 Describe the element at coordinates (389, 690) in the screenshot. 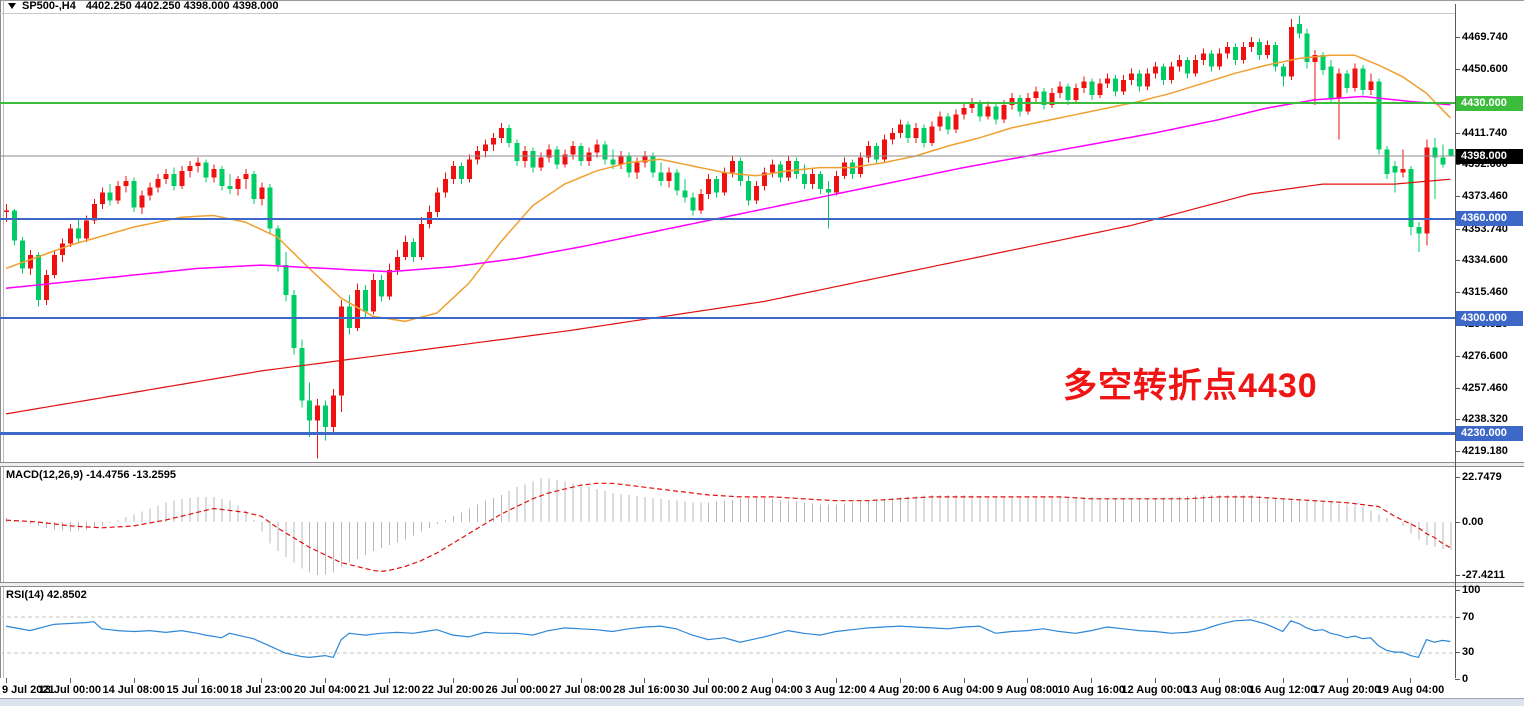

I see `x-axis-label: 21 Jul 12:00` at that location.